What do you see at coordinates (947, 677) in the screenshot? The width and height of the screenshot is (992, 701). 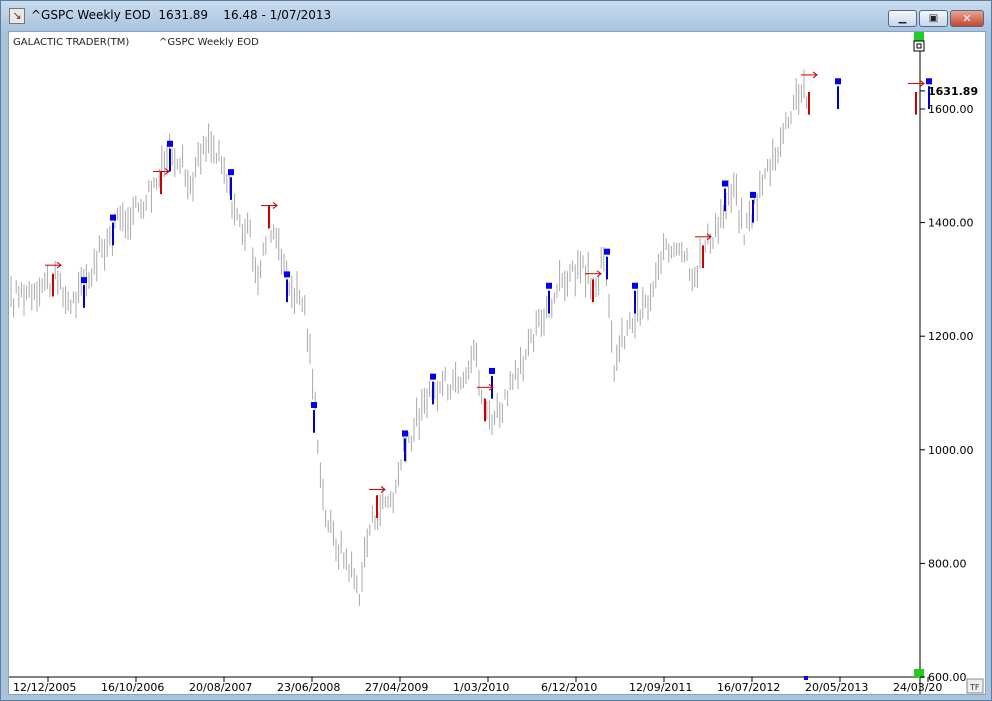 I see `y-tick-label: 600.00` at bounding box center [947, 677].